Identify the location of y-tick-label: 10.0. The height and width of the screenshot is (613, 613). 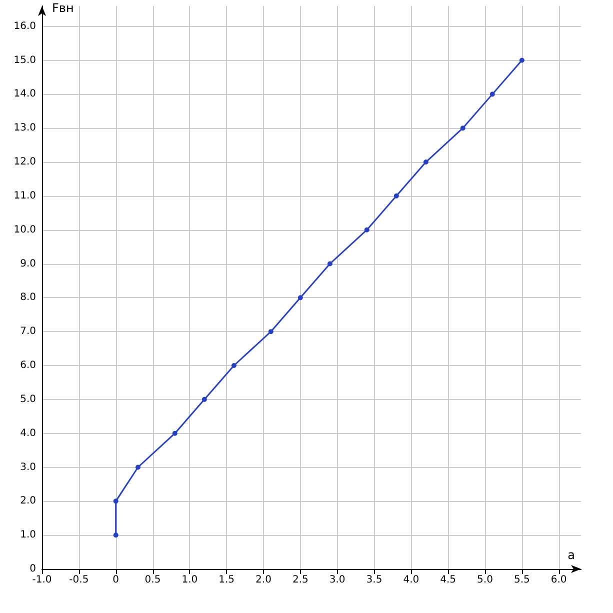
(25, 230).